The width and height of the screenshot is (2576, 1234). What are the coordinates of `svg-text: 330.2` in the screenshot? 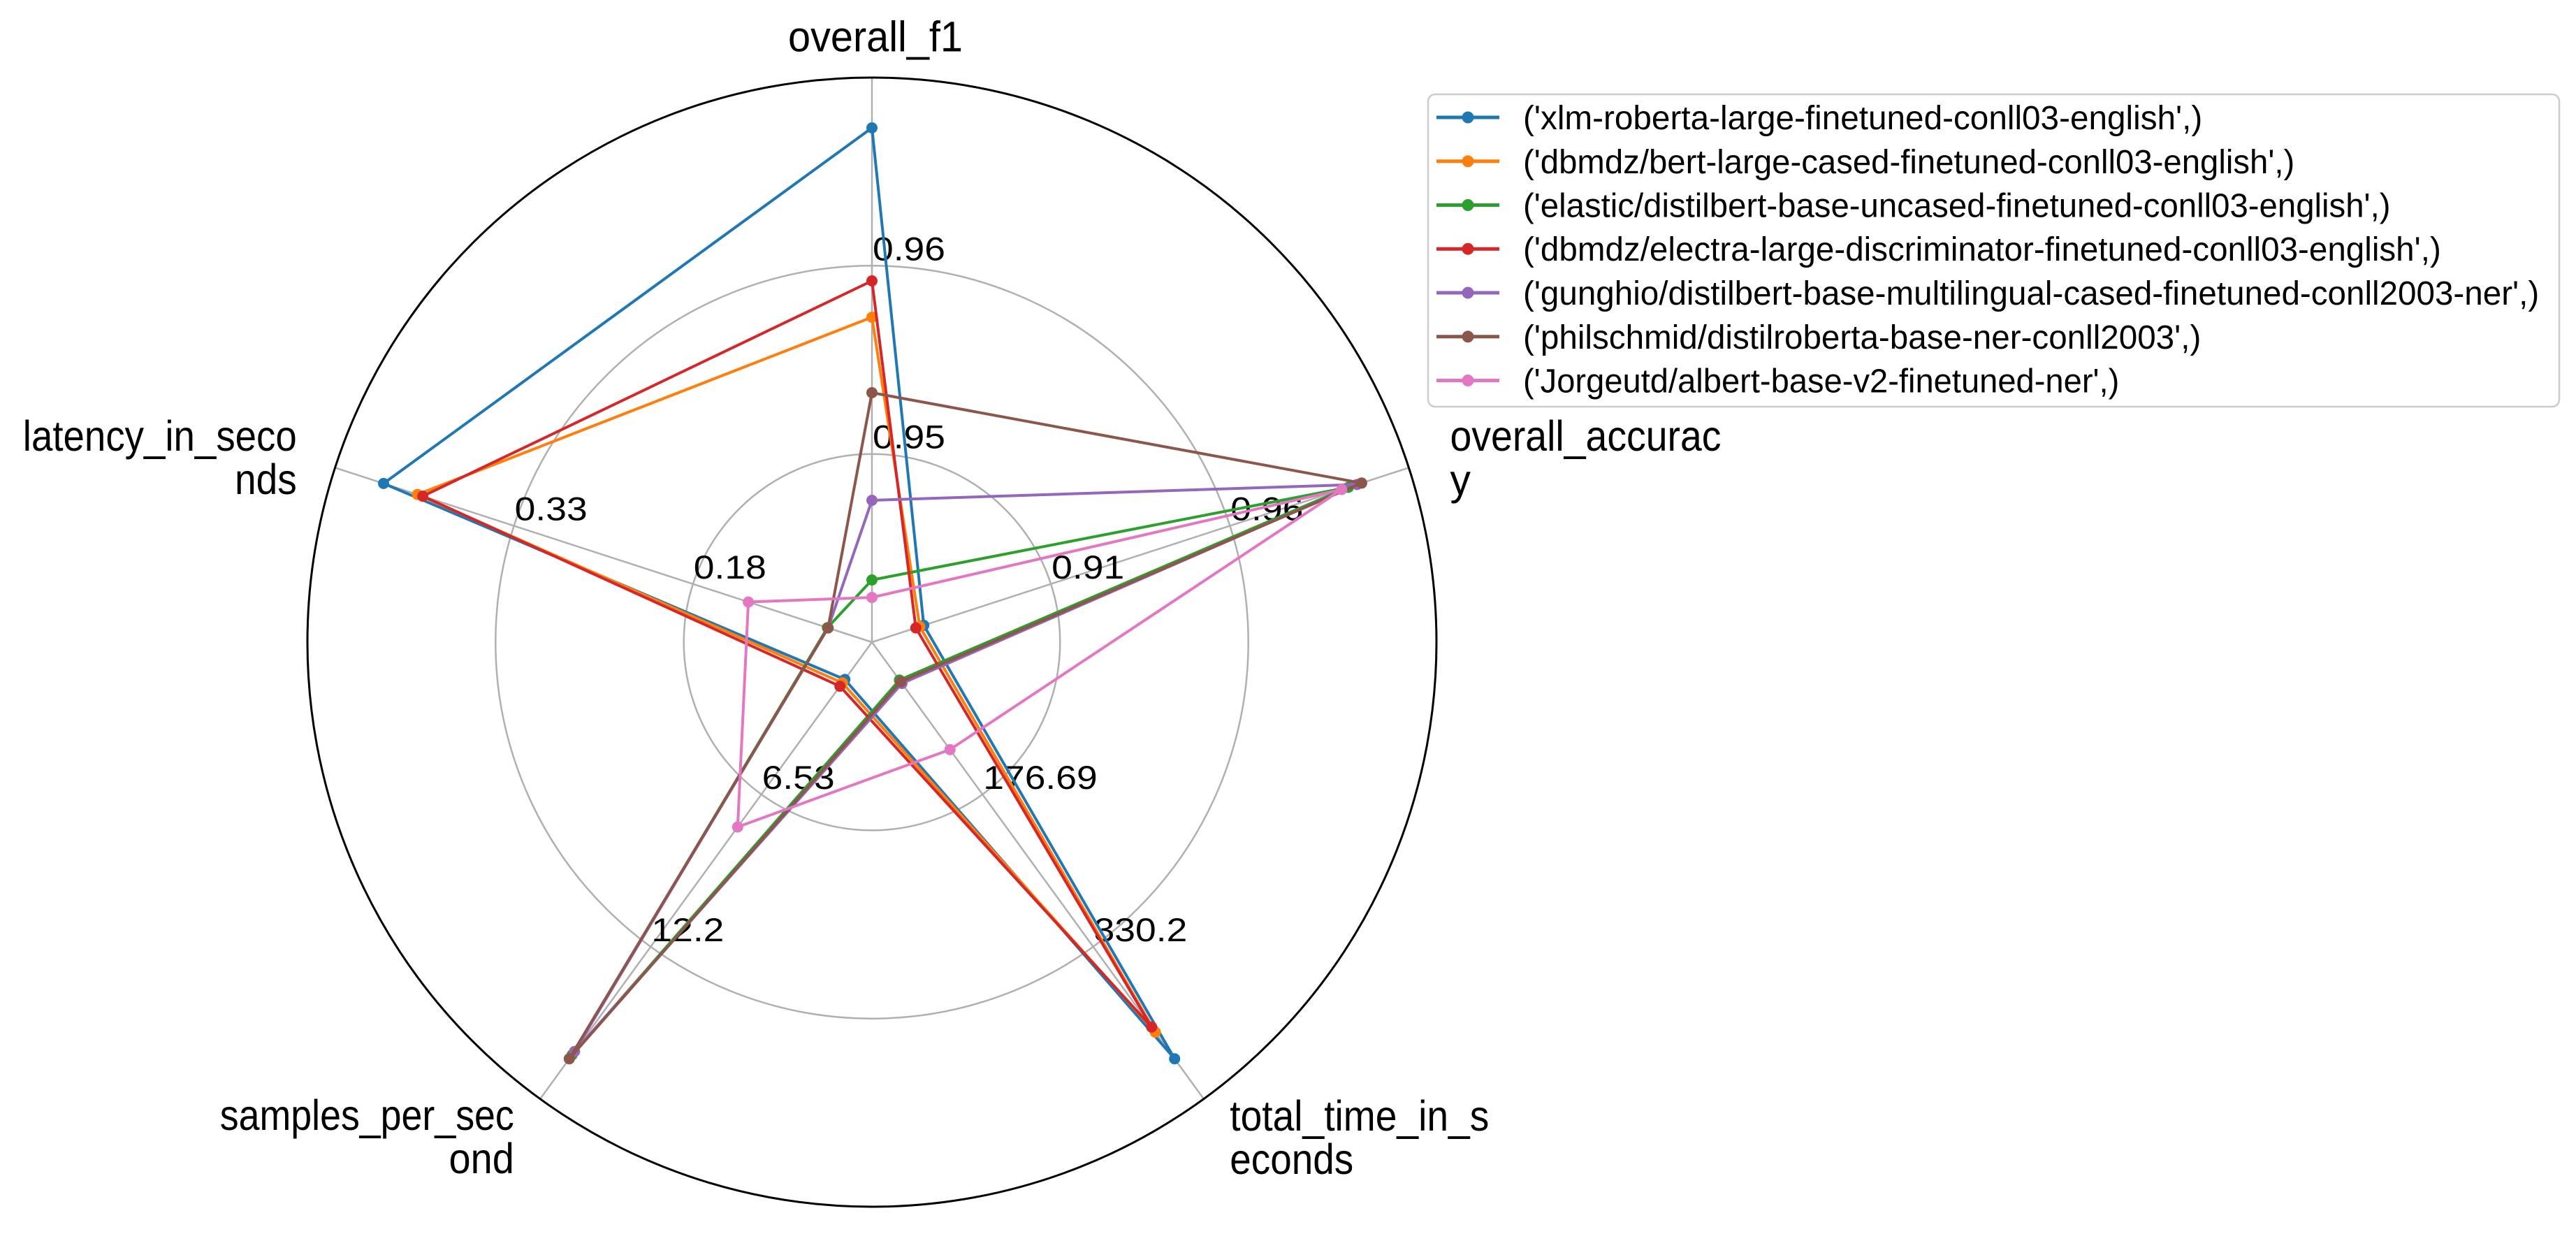 It's located at (1141, 929).